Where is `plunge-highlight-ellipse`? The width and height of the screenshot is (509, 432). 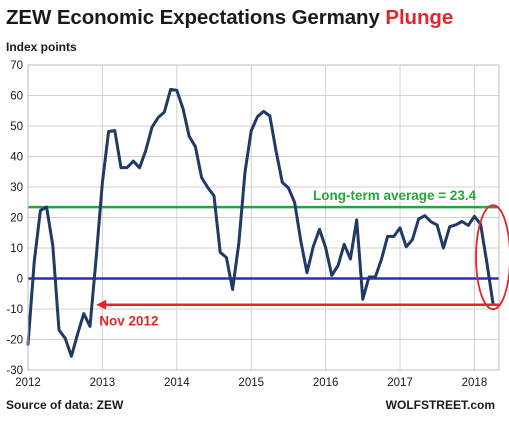 plunge-highlight-ellipse is located at coordinates (492, 257).